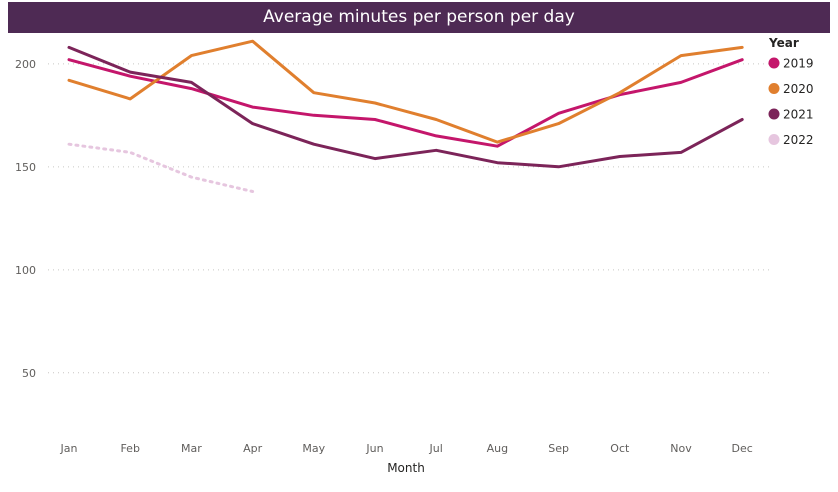 The image size is (838, 492). I want to click on x-tick-label: Apr, so click(253, 448).